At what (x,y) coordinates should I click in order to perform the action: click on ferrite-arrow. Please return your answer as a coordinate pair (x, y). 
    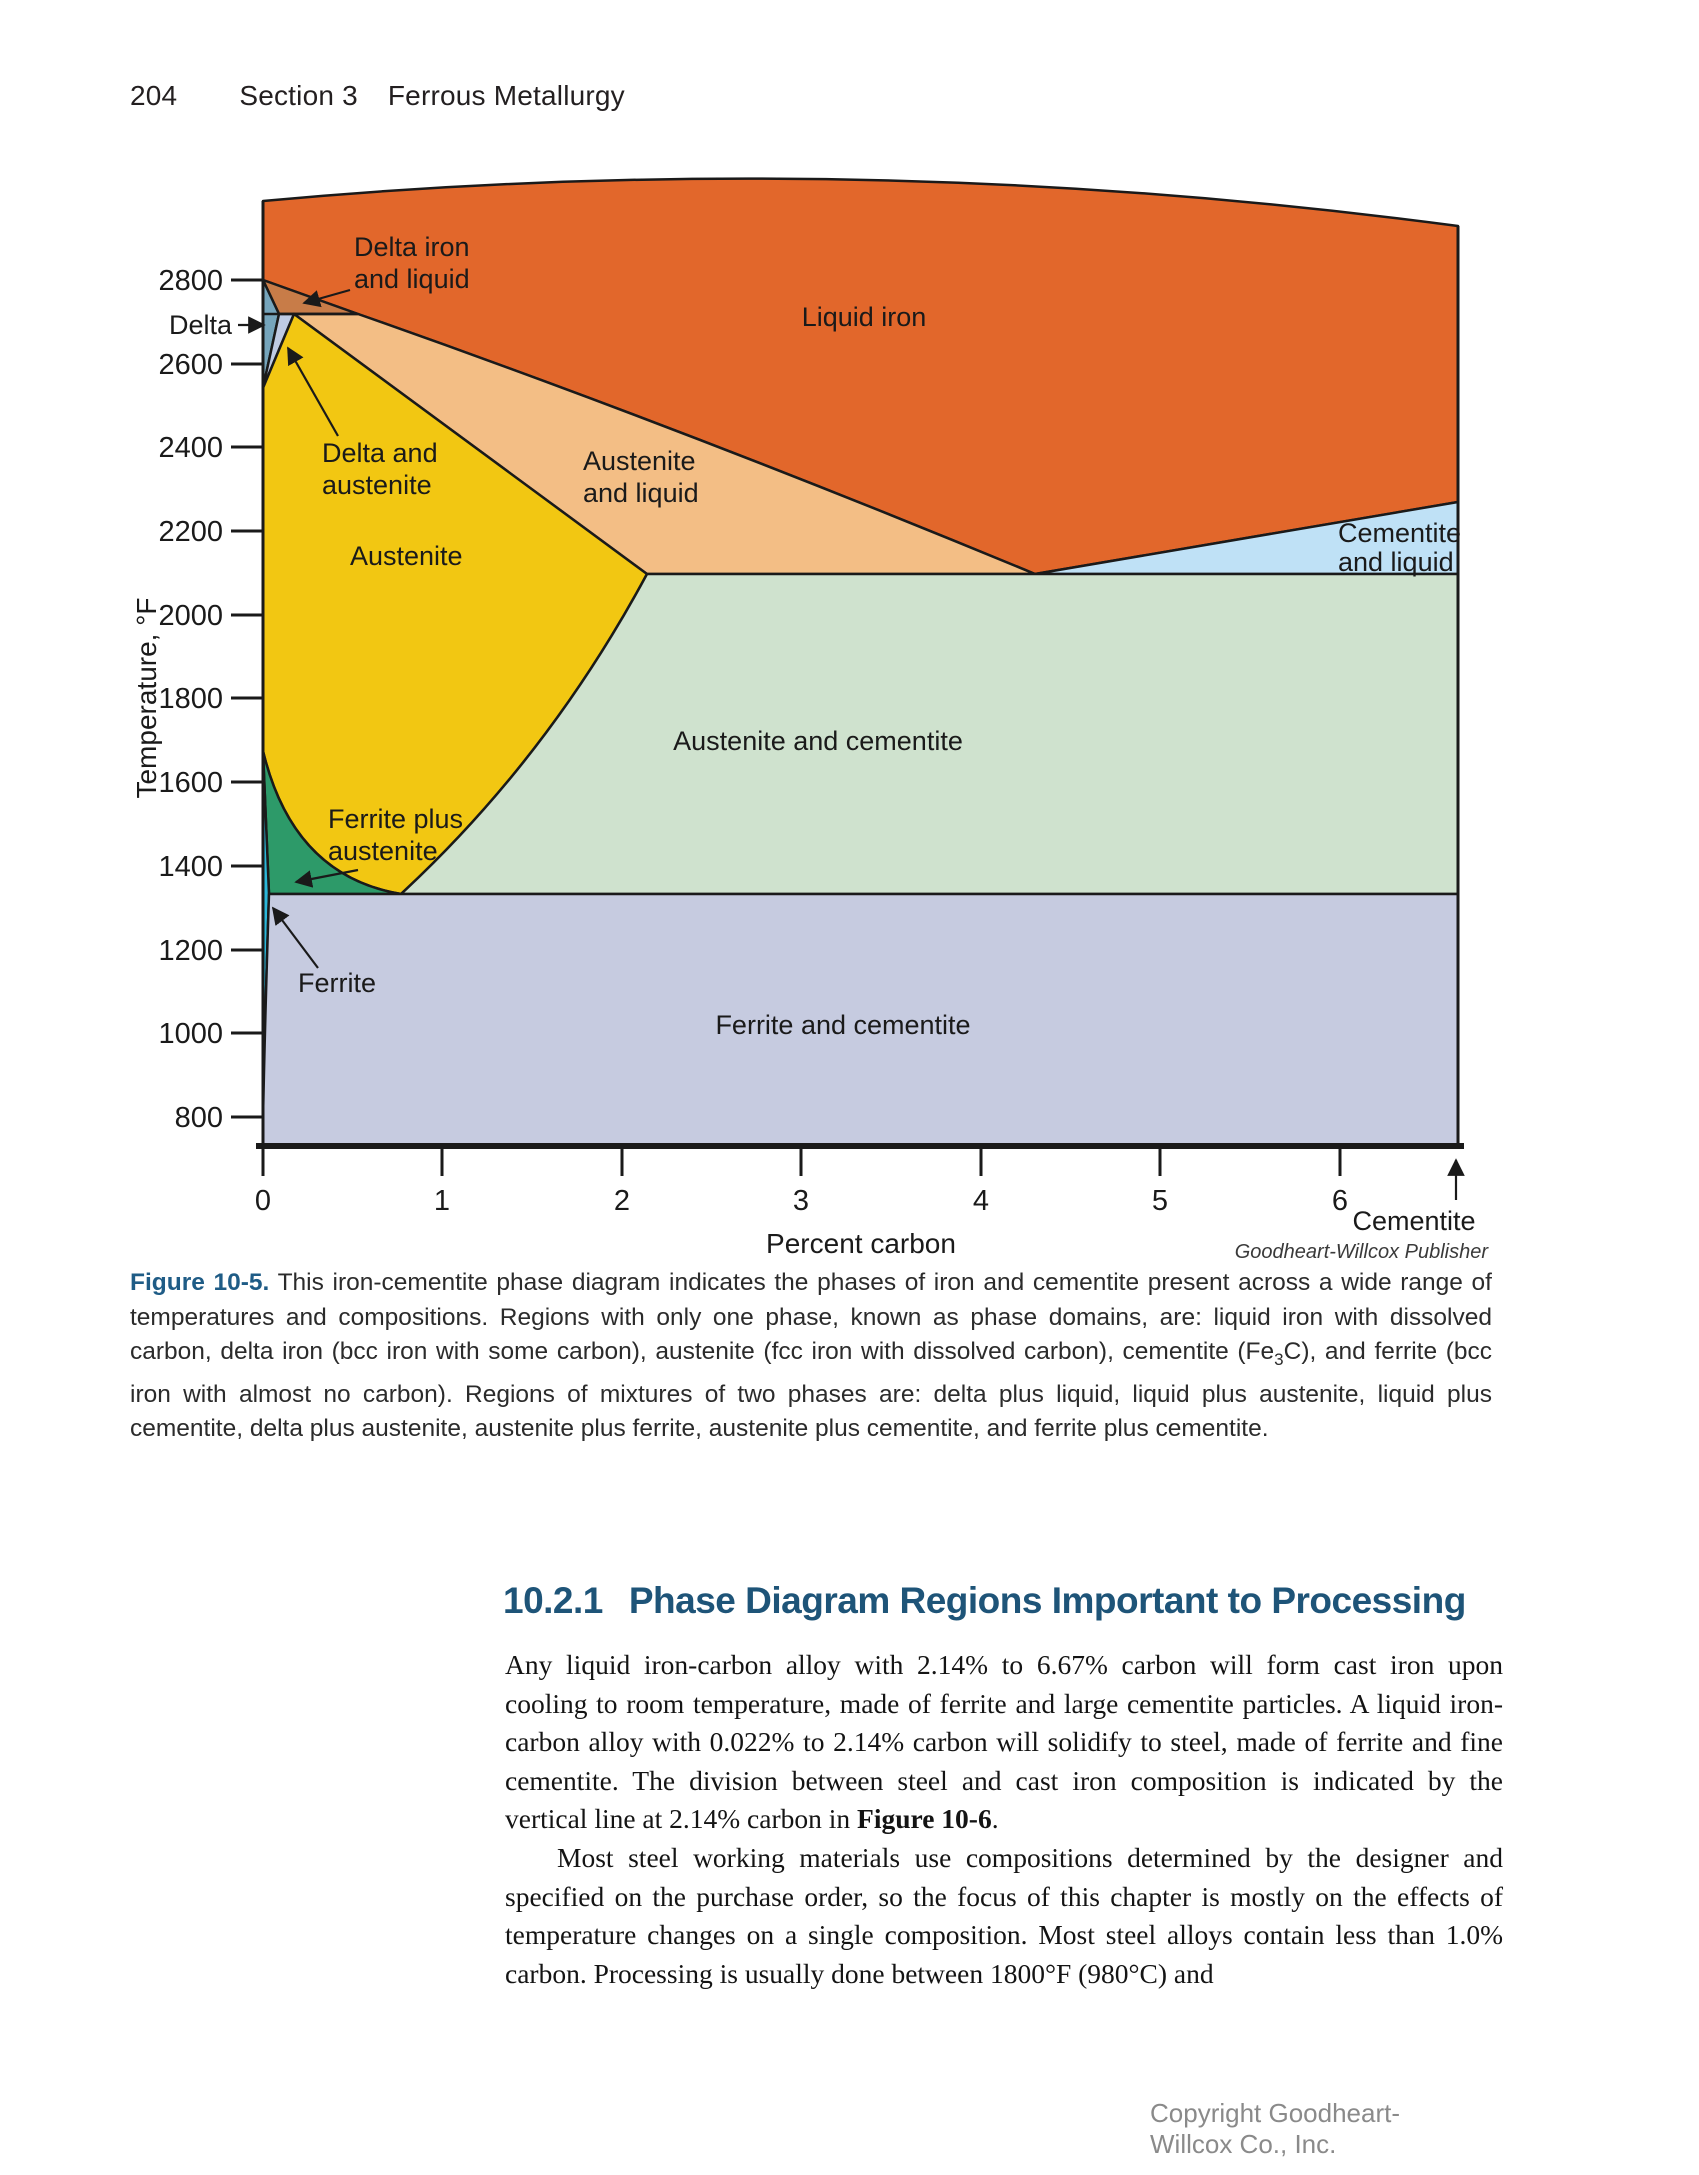
    Looking at the image, I should click on (295, 937).